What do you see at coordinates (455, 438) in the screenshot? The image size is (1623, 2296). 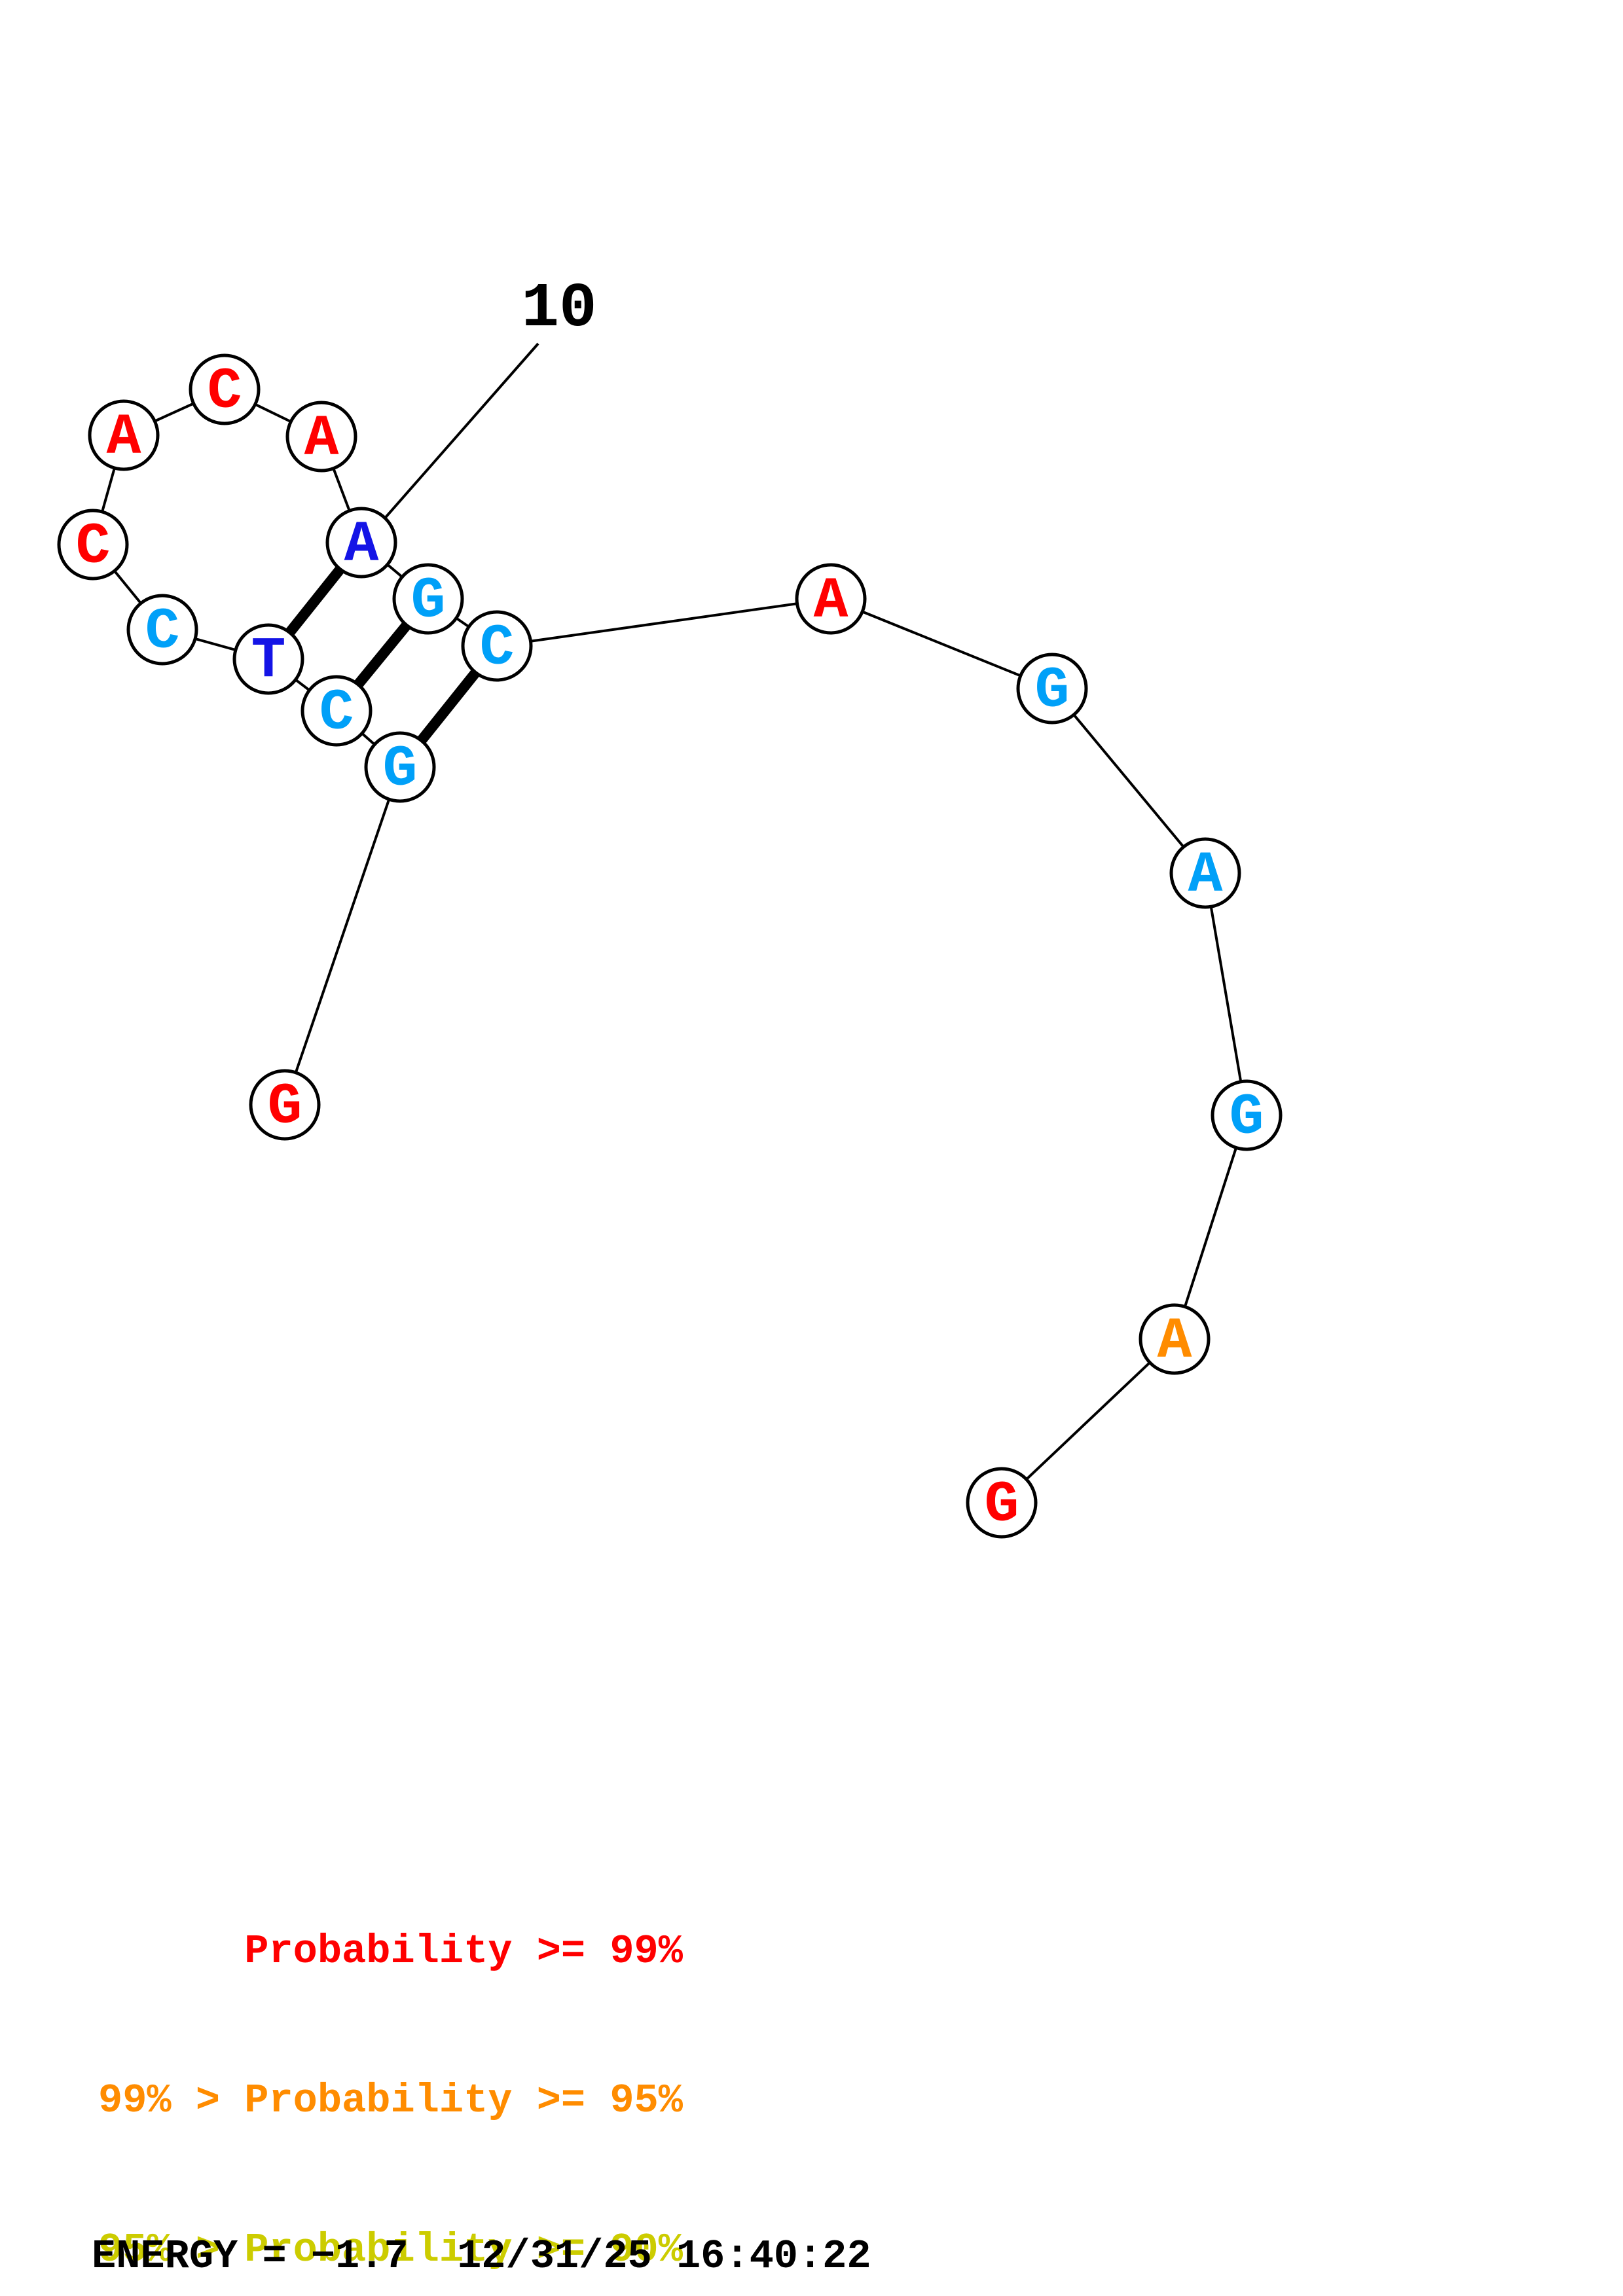 I see `label-pointer-line` at bounding box center [455, 438].